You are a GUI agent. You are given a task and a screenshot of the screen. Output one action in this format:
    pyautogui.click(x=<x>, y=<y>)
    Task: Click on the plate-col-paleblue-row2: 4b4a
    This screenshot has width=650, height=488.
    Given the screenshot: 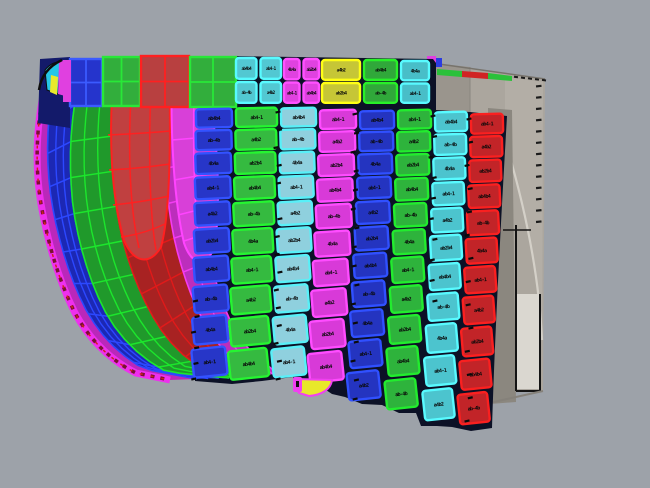 What is the action you would take?
    pyautogui.click(x=297, y=162)
    